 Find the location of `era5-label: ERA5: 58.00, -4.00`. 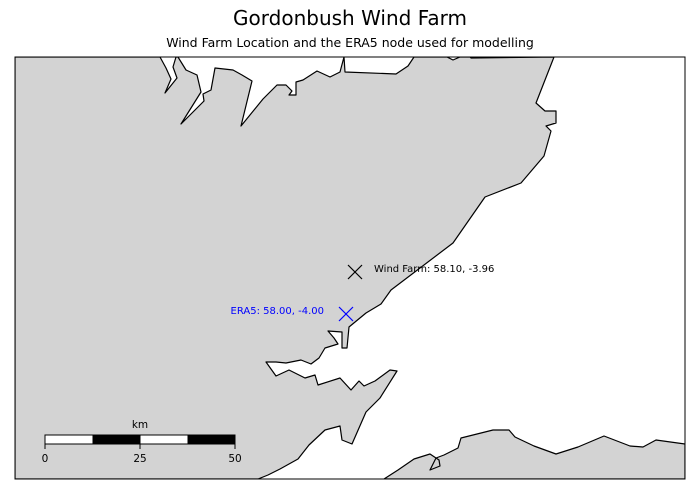

era5-label: ERA5: 58.00, -4.00 is located at coordinates (277, 311).